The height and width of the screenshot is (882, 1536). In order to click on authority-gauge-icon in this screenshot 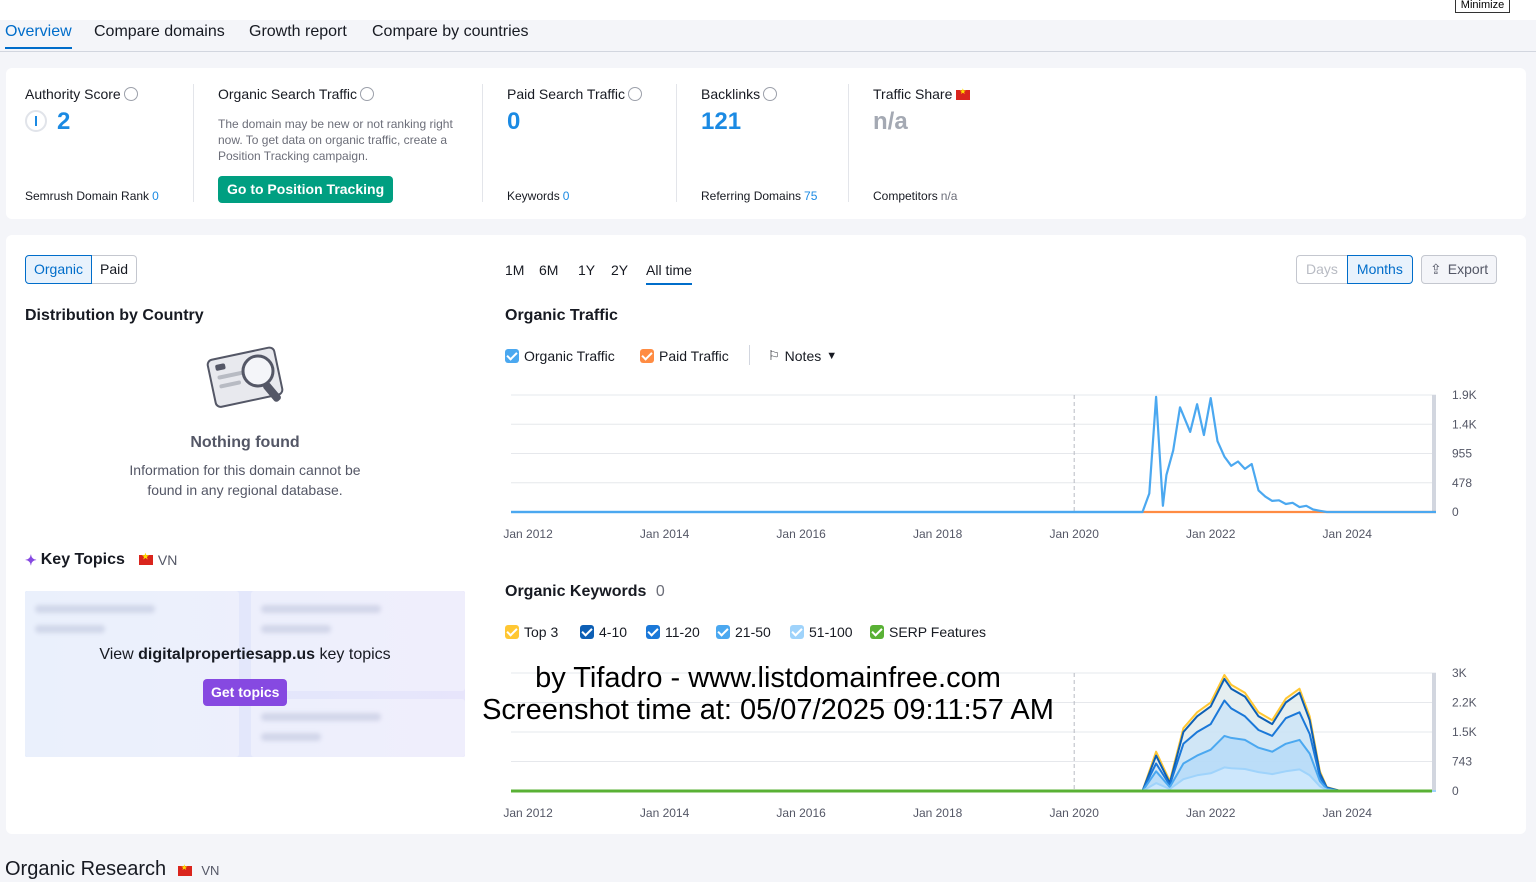, I will do `click(36, 121)`.